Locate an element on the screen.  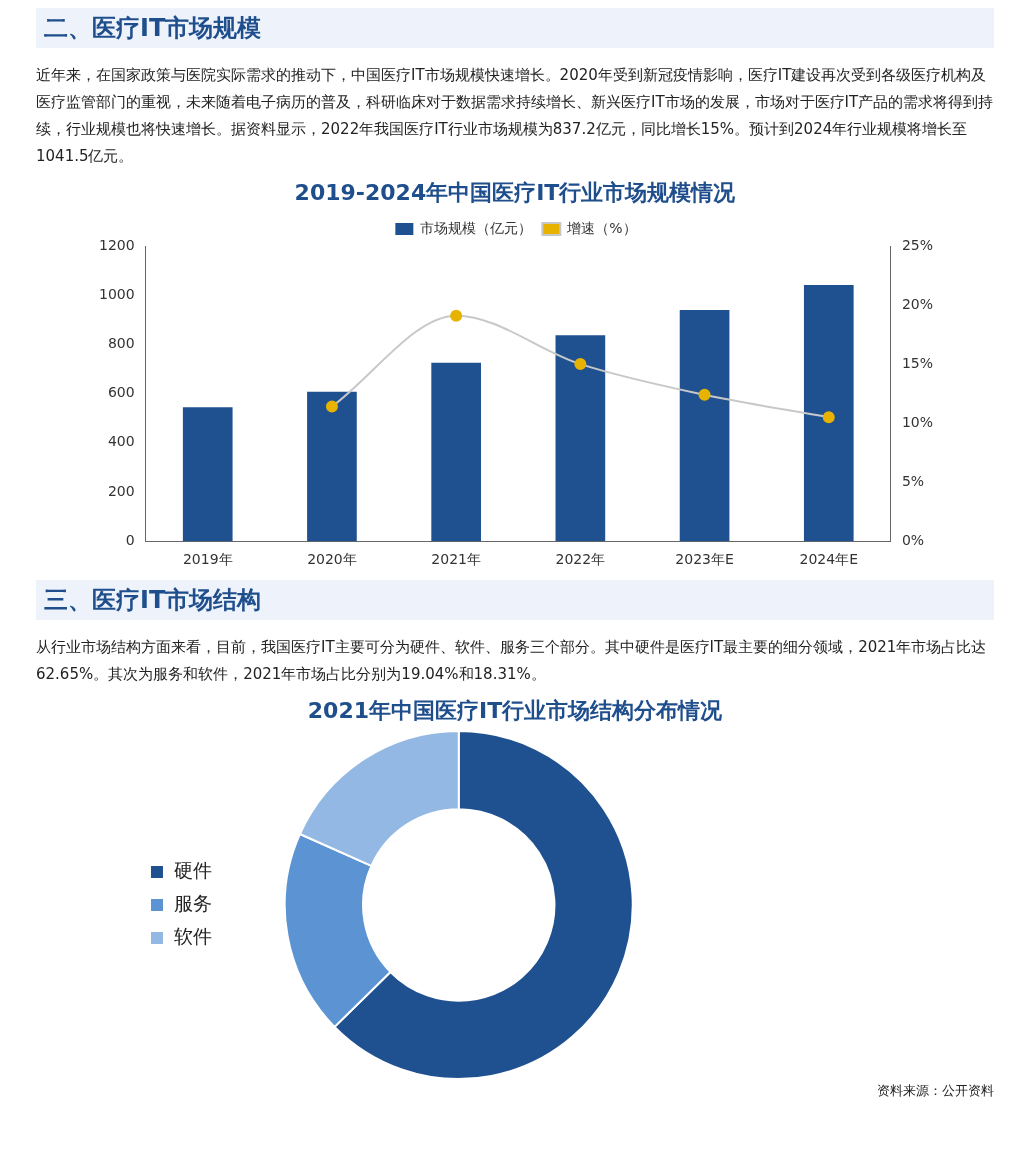
y2-tick-label: 25% is located at coordinates (917, 244).